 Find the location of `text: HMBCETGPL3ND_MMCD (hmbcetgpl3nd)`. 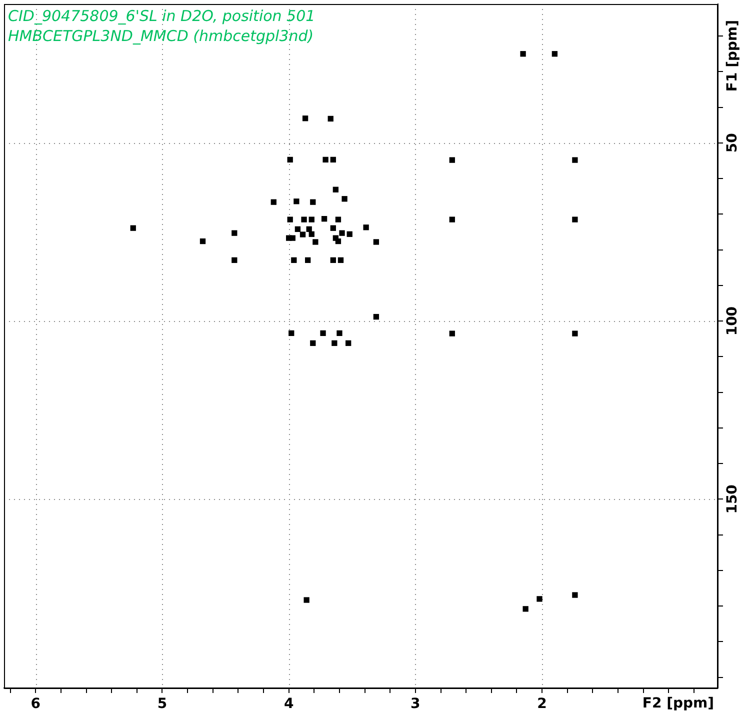

text: HMBCETGPL3ND_MMCD (hmbcetgpl3nd) is located at coordinates (161, 36).